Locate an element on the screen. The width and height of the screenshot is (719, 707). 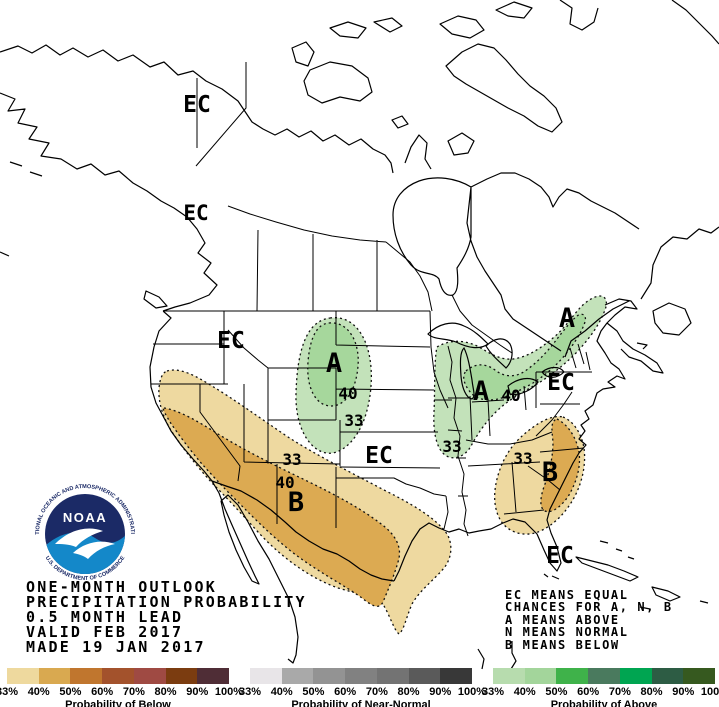
logo-bird-icon is located at coordinates (85, 543).